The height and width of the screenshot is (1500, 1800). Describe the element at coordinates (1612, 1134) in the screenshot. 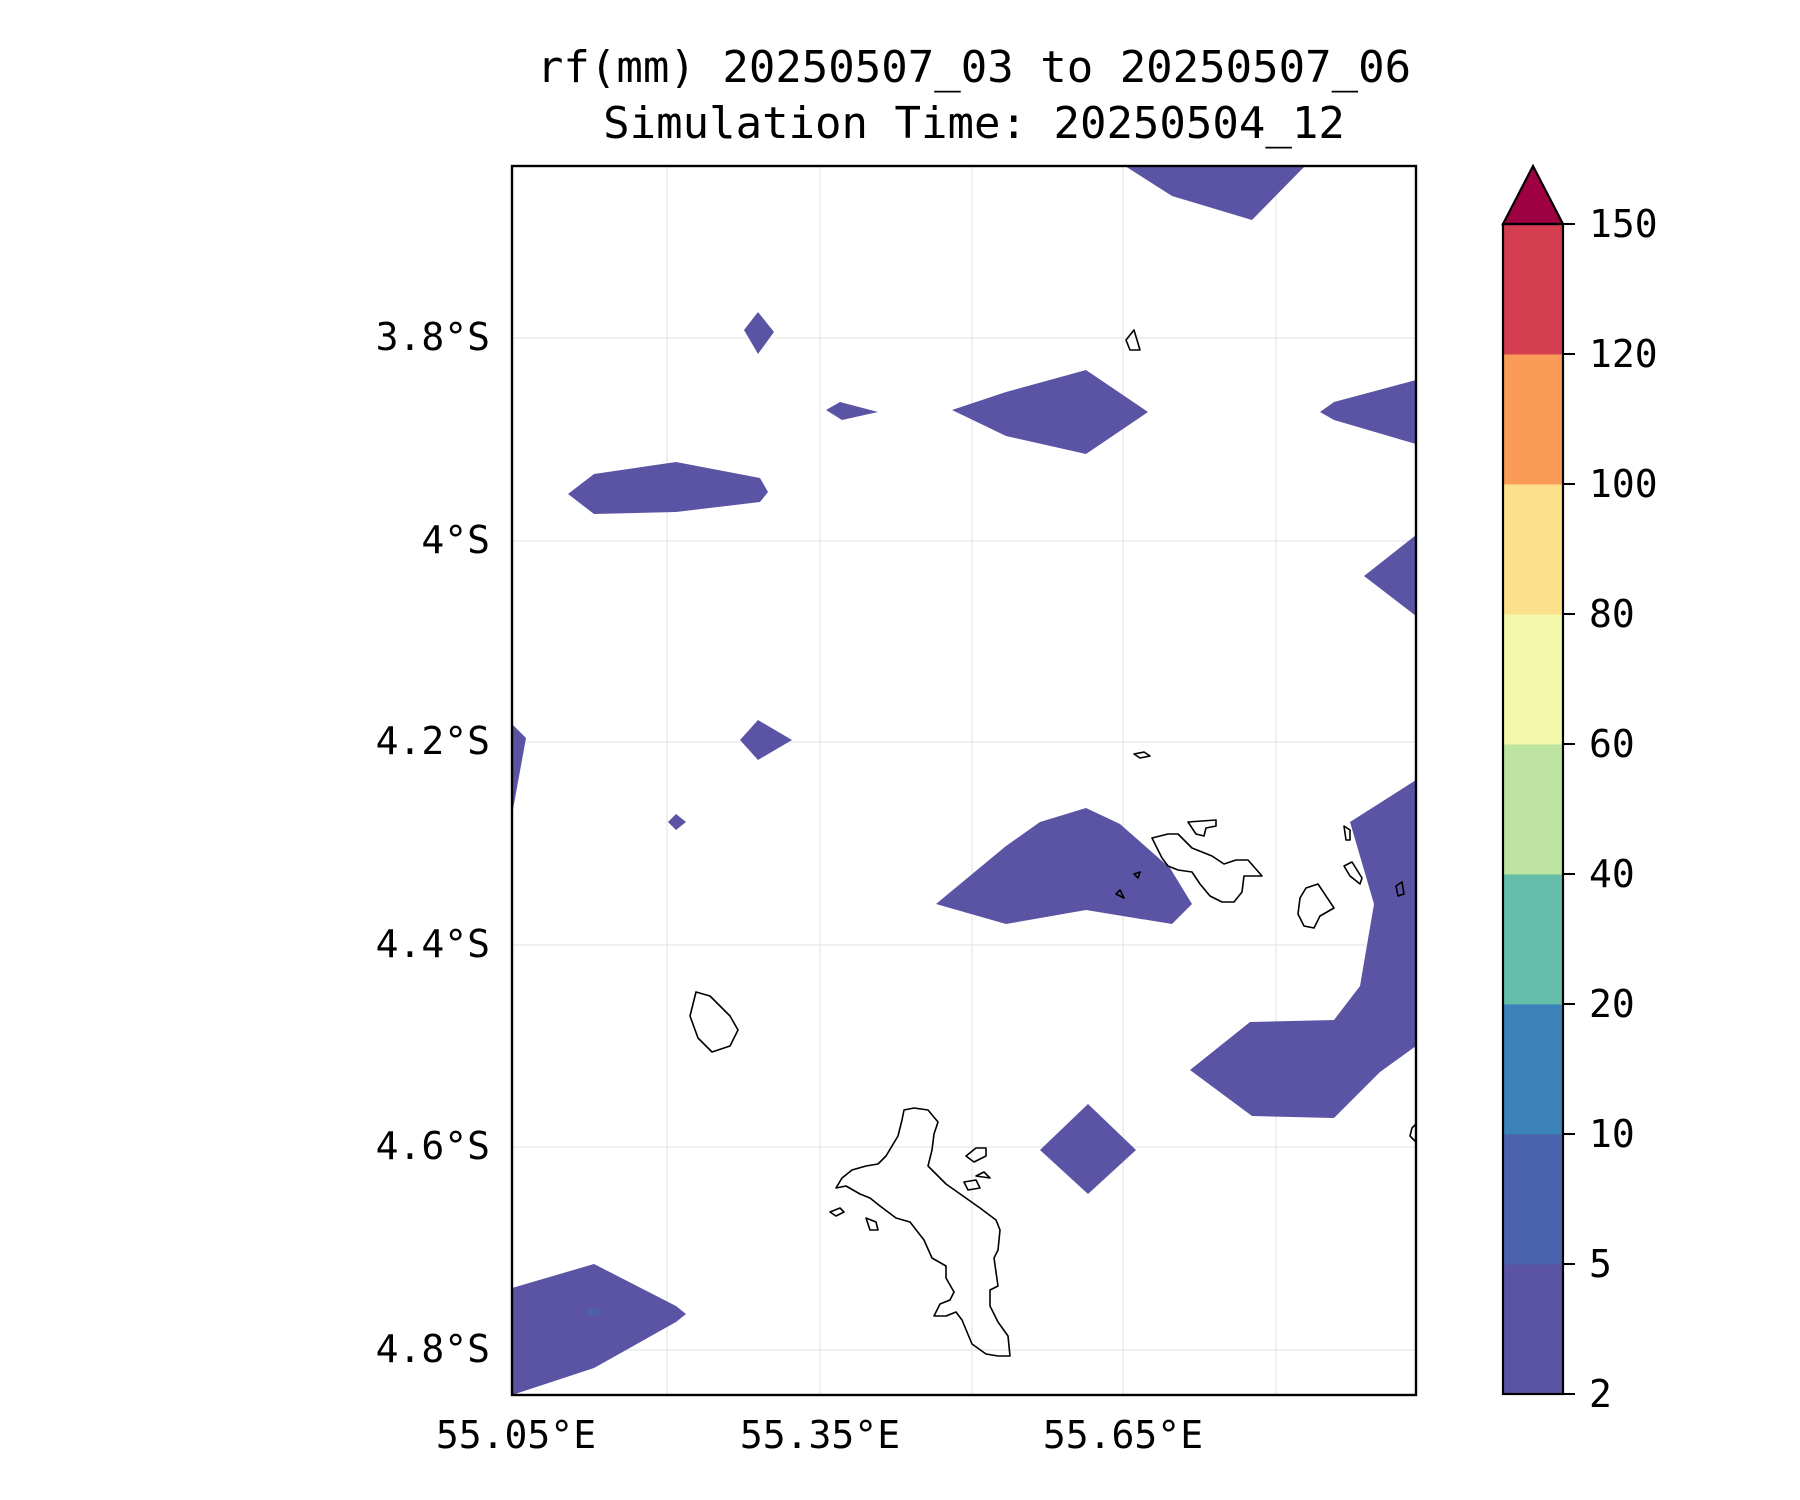

I see `colorbar-tick-label: 10` at that location.